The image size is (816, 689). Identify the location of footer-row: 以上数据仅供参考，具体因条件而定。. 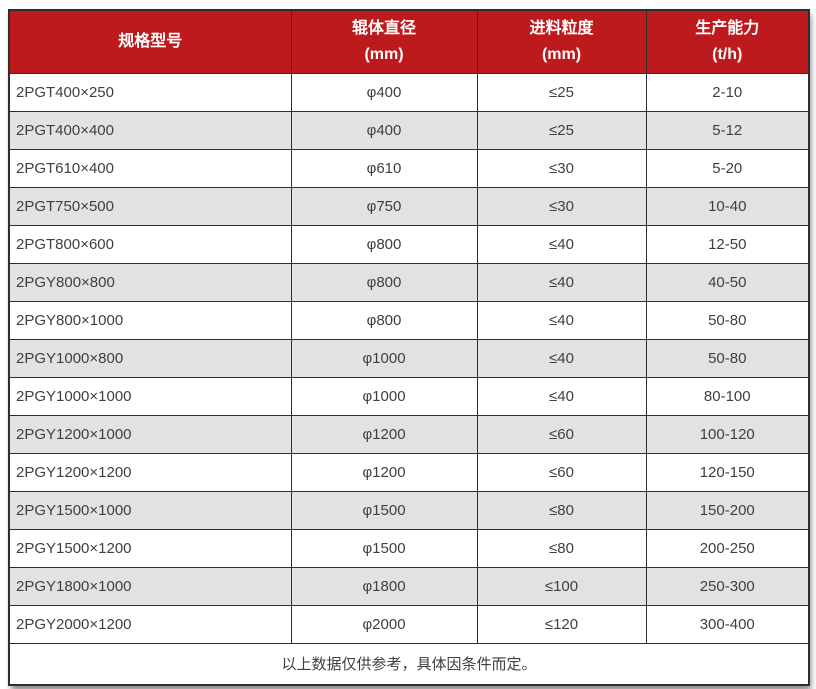
(409, 664).